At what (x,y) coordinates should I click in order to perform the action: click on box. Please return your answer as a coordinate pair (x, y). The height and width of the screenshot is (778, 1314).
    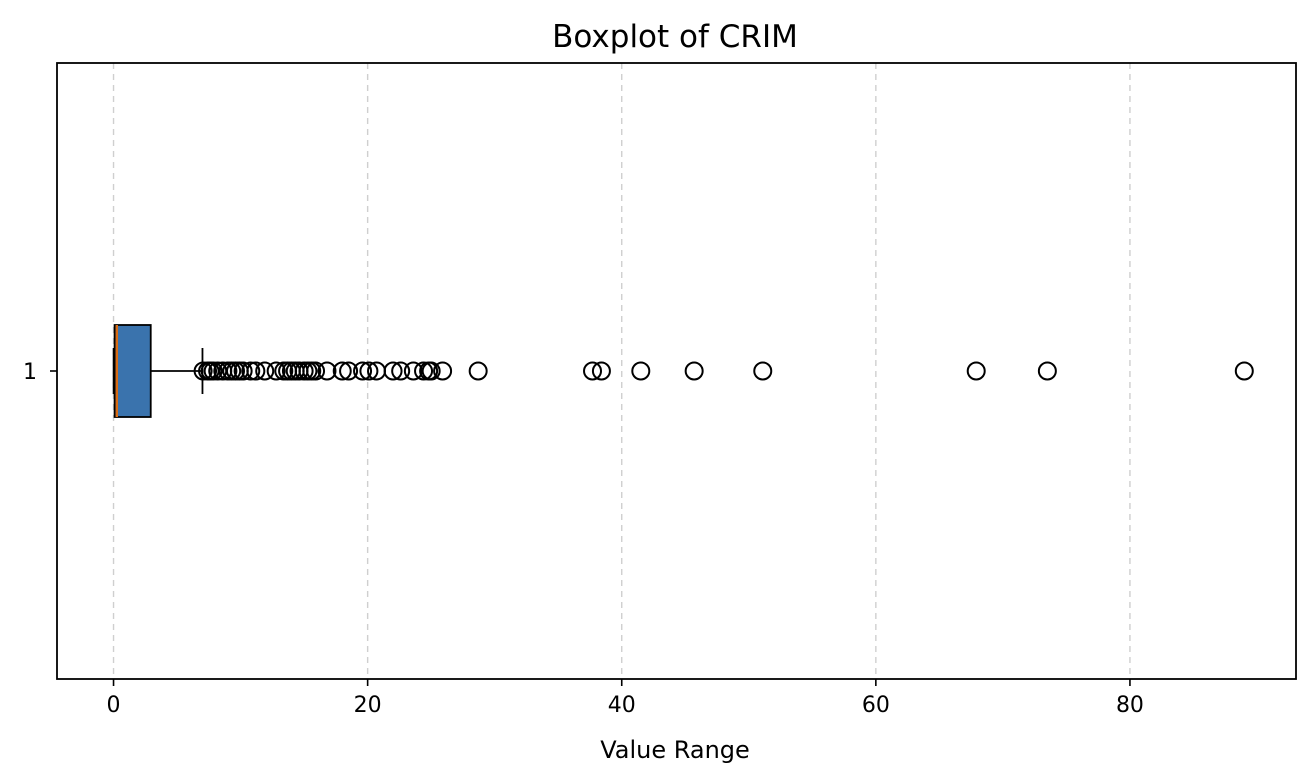
    Looking at the image, I should click on (132, 371).